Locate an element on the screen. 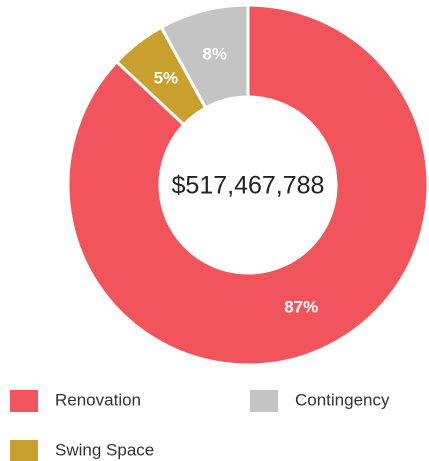  slice-label: 8% is located at coordinates (214, 54).